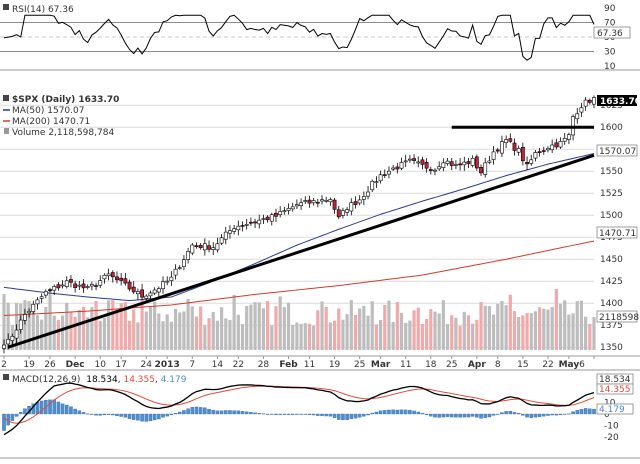 The image size is (640, 464). What do you see at coordinates (147, 365) in the screenshot?
I see `date-tick-label: 24` at bounding box center [147, 365].